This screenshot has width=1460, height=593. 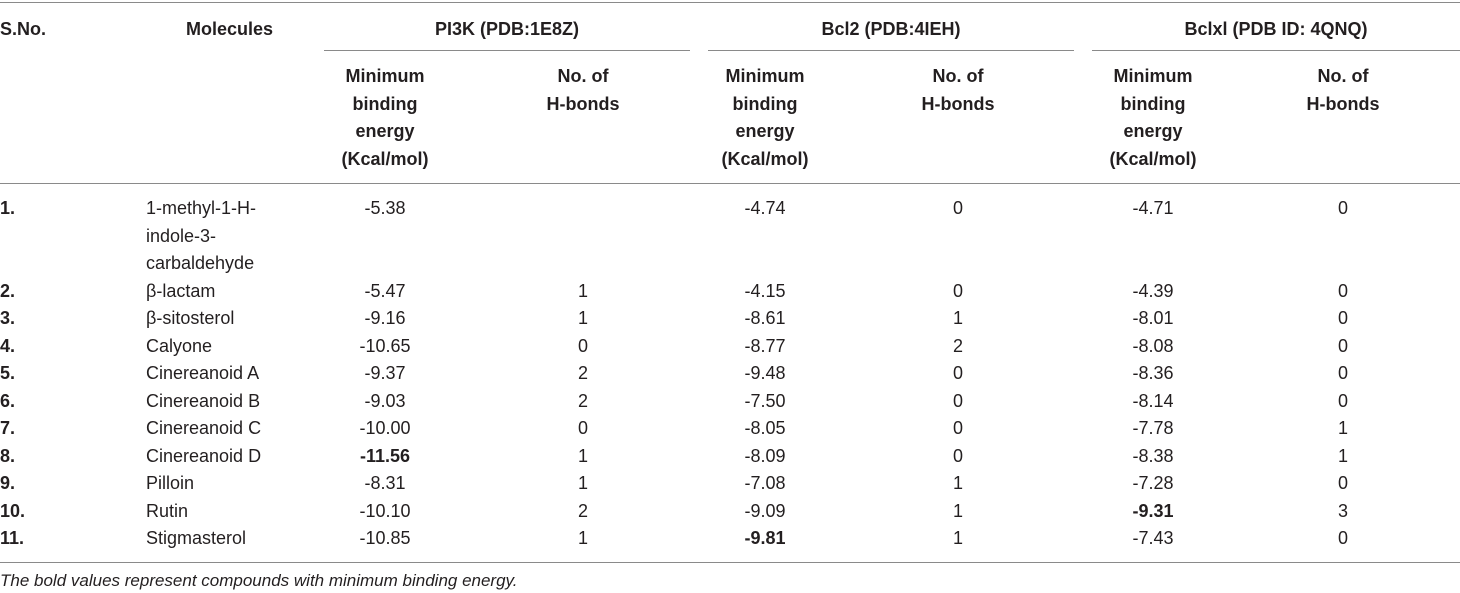 I want to click on cell-bcl2-energy: -8.05, so click(x=765, y=428).